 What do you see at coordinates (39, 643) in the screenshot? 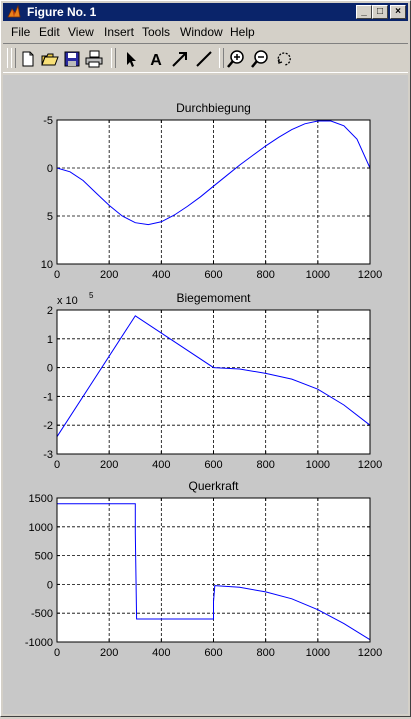
I see `y-tick-label: -1000` at bounding box center [39, 643].